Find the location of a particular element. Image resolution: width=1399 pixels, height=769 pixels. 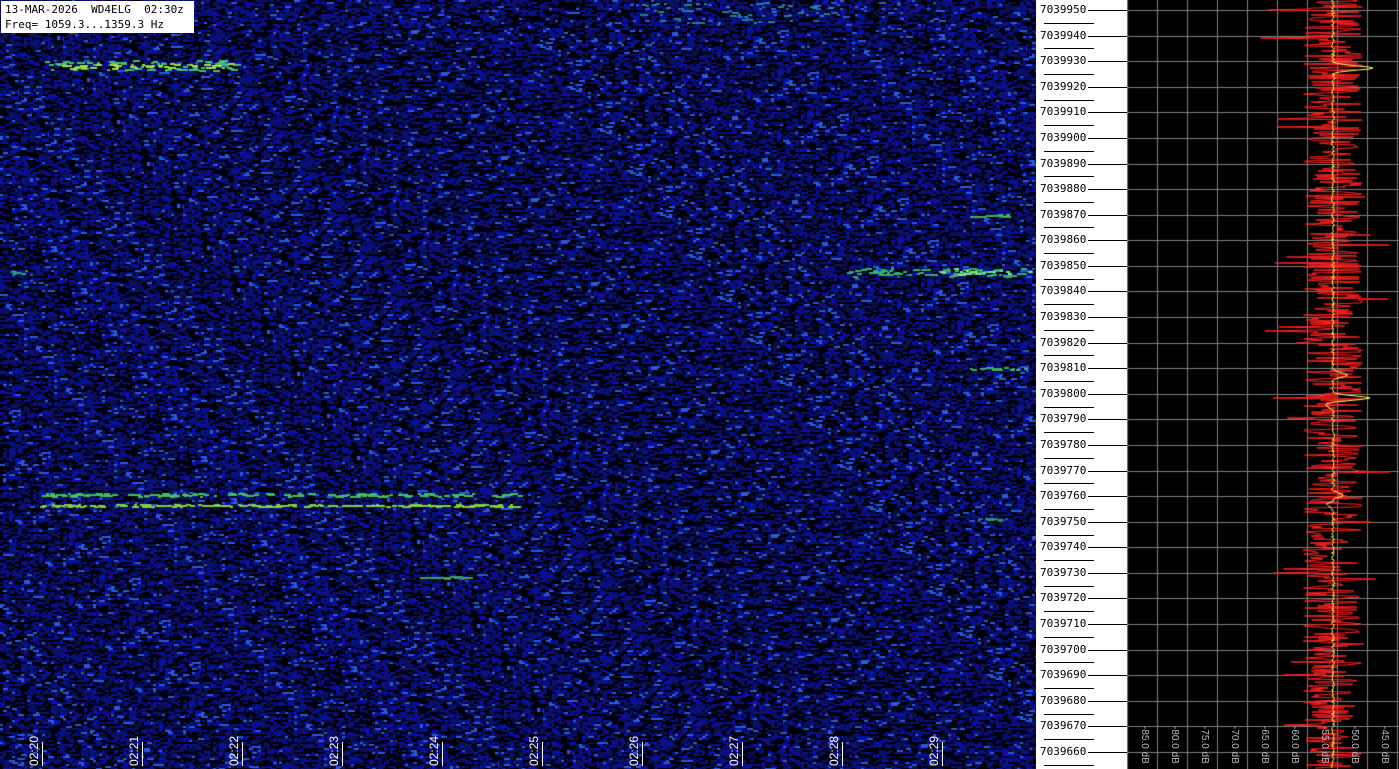

frequency-tick-label: 7039850 is located at coordinates (1063, 265).